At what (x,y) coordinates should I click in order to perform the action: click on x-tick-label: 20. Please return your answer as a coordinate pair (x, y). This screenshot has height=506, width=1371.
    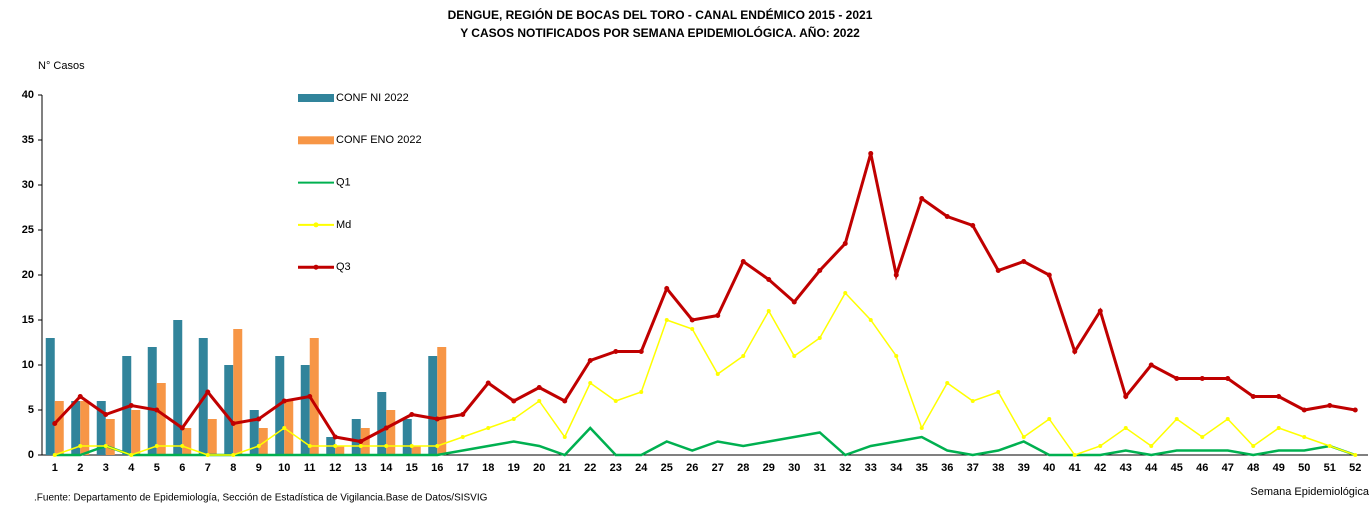
    Looking at the image, I should click on (539, 468).